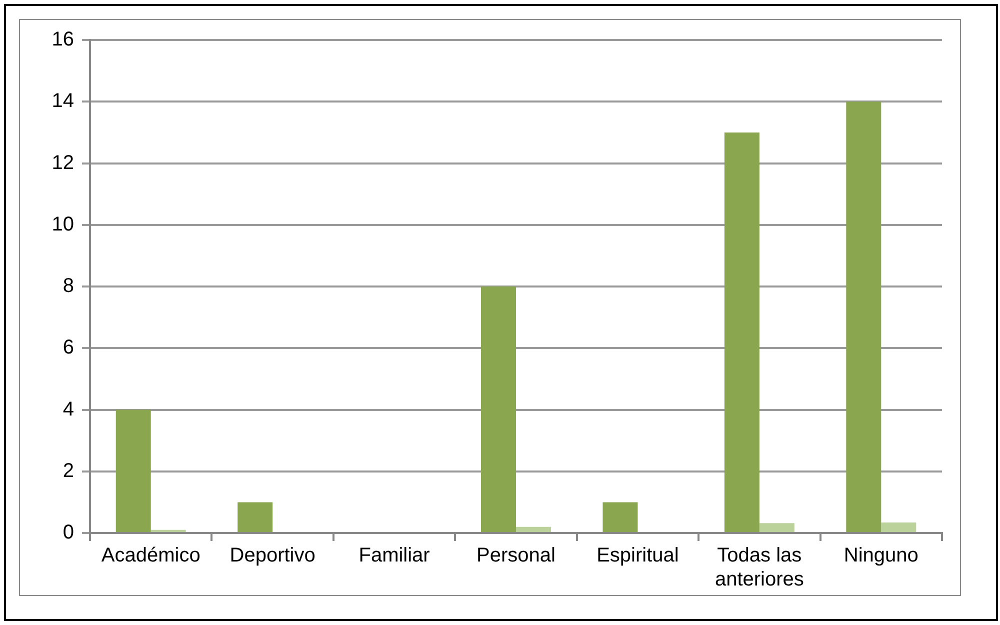 This screenshot has height=625, width=1000. Describe the element at coordinates (516, 555) in the screenshot. I see `x-tick-label: Personal` at that location.